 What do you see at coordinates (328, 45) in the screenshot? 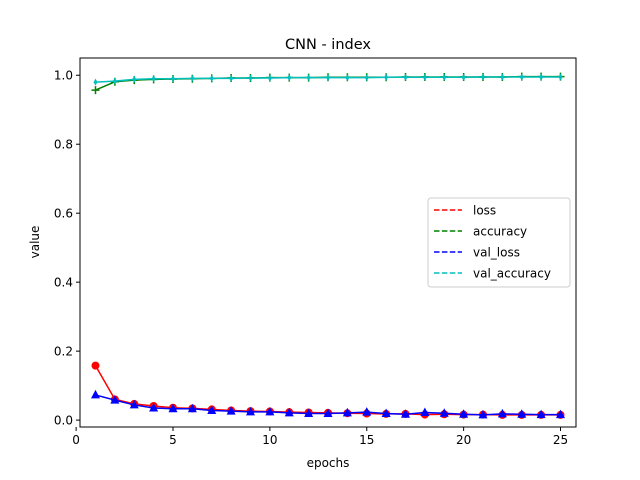
I see `chart-title: CNN - index` at bounding box center [328, 45].